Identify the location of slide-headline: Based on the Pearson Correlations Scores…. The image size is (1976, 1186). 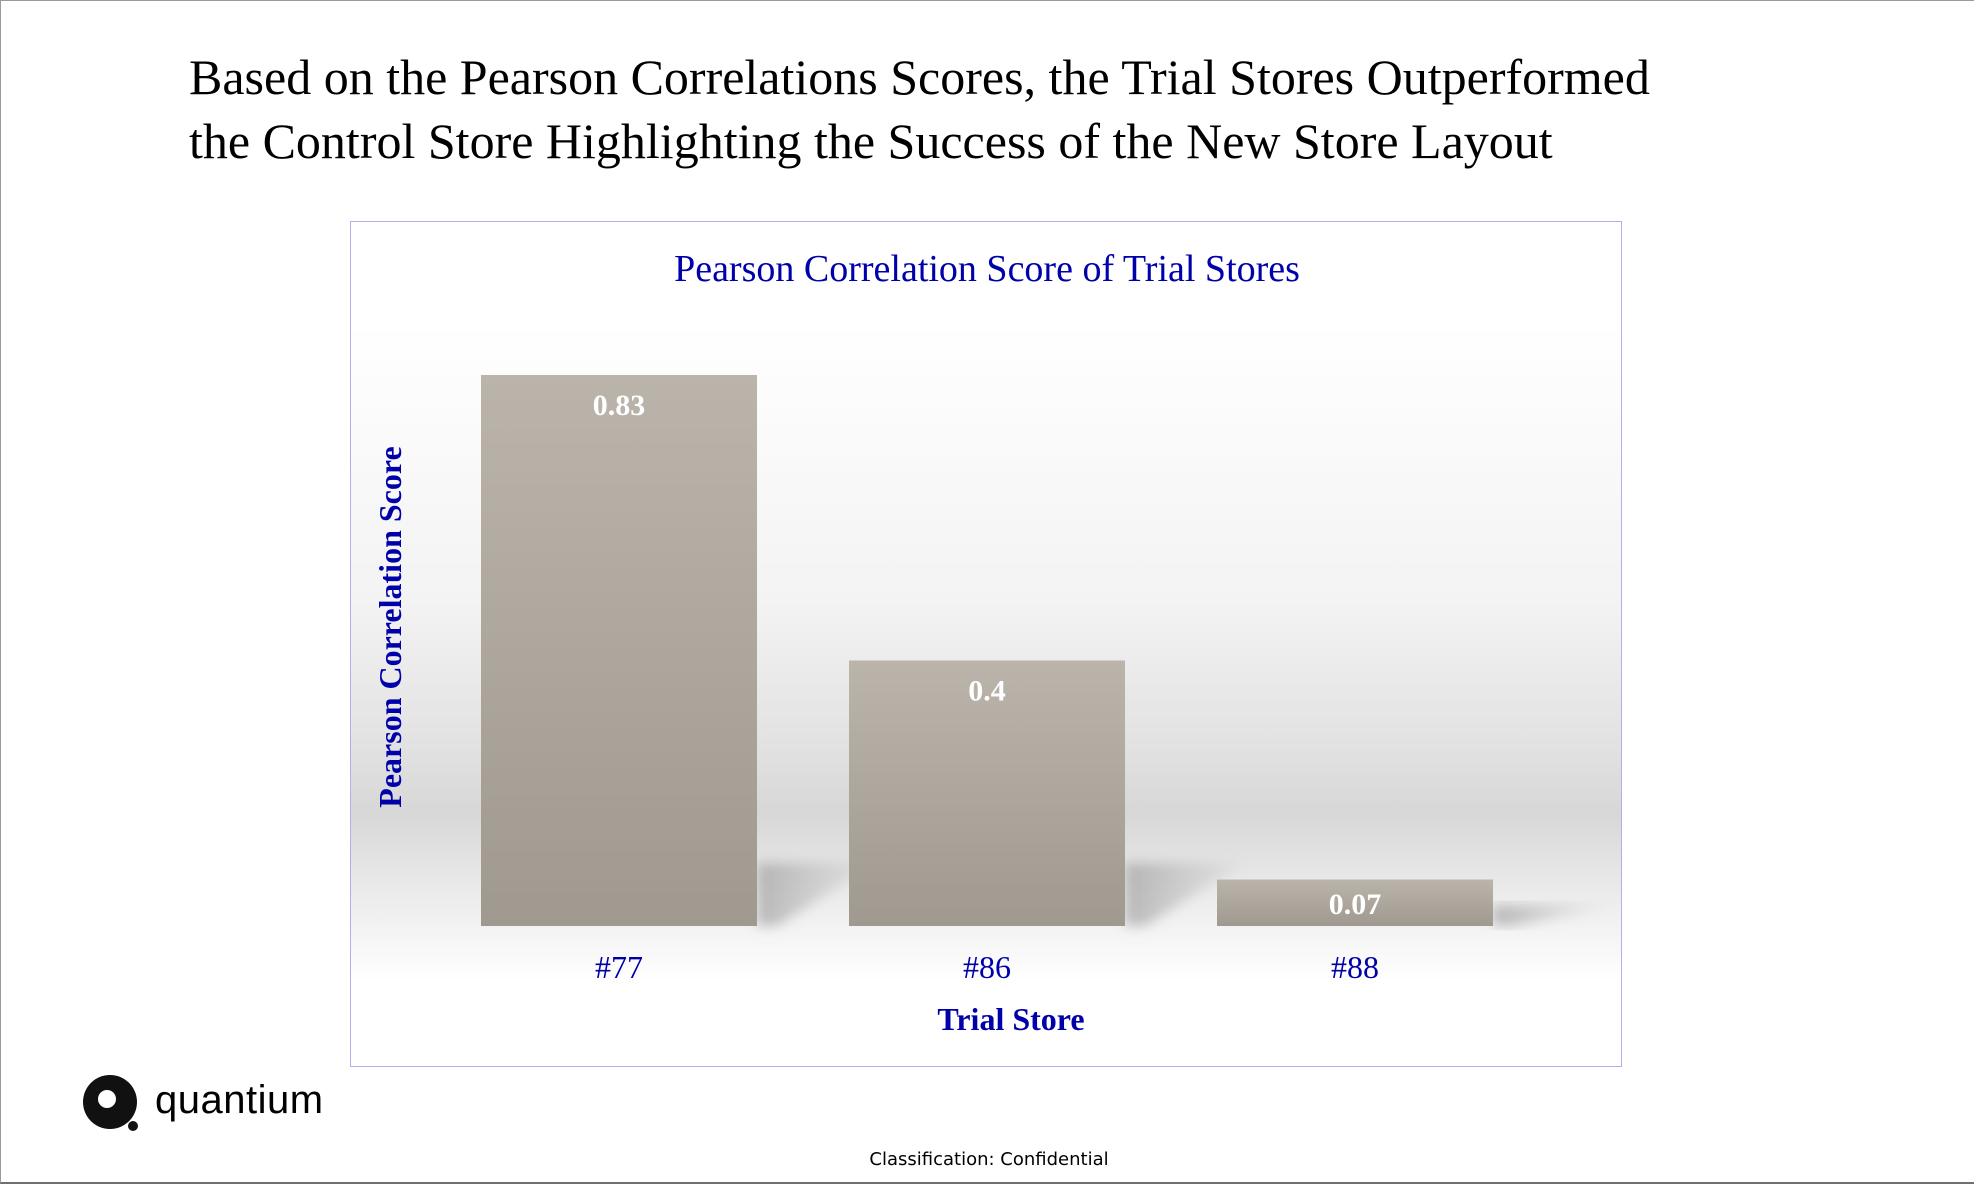
(989, 109).